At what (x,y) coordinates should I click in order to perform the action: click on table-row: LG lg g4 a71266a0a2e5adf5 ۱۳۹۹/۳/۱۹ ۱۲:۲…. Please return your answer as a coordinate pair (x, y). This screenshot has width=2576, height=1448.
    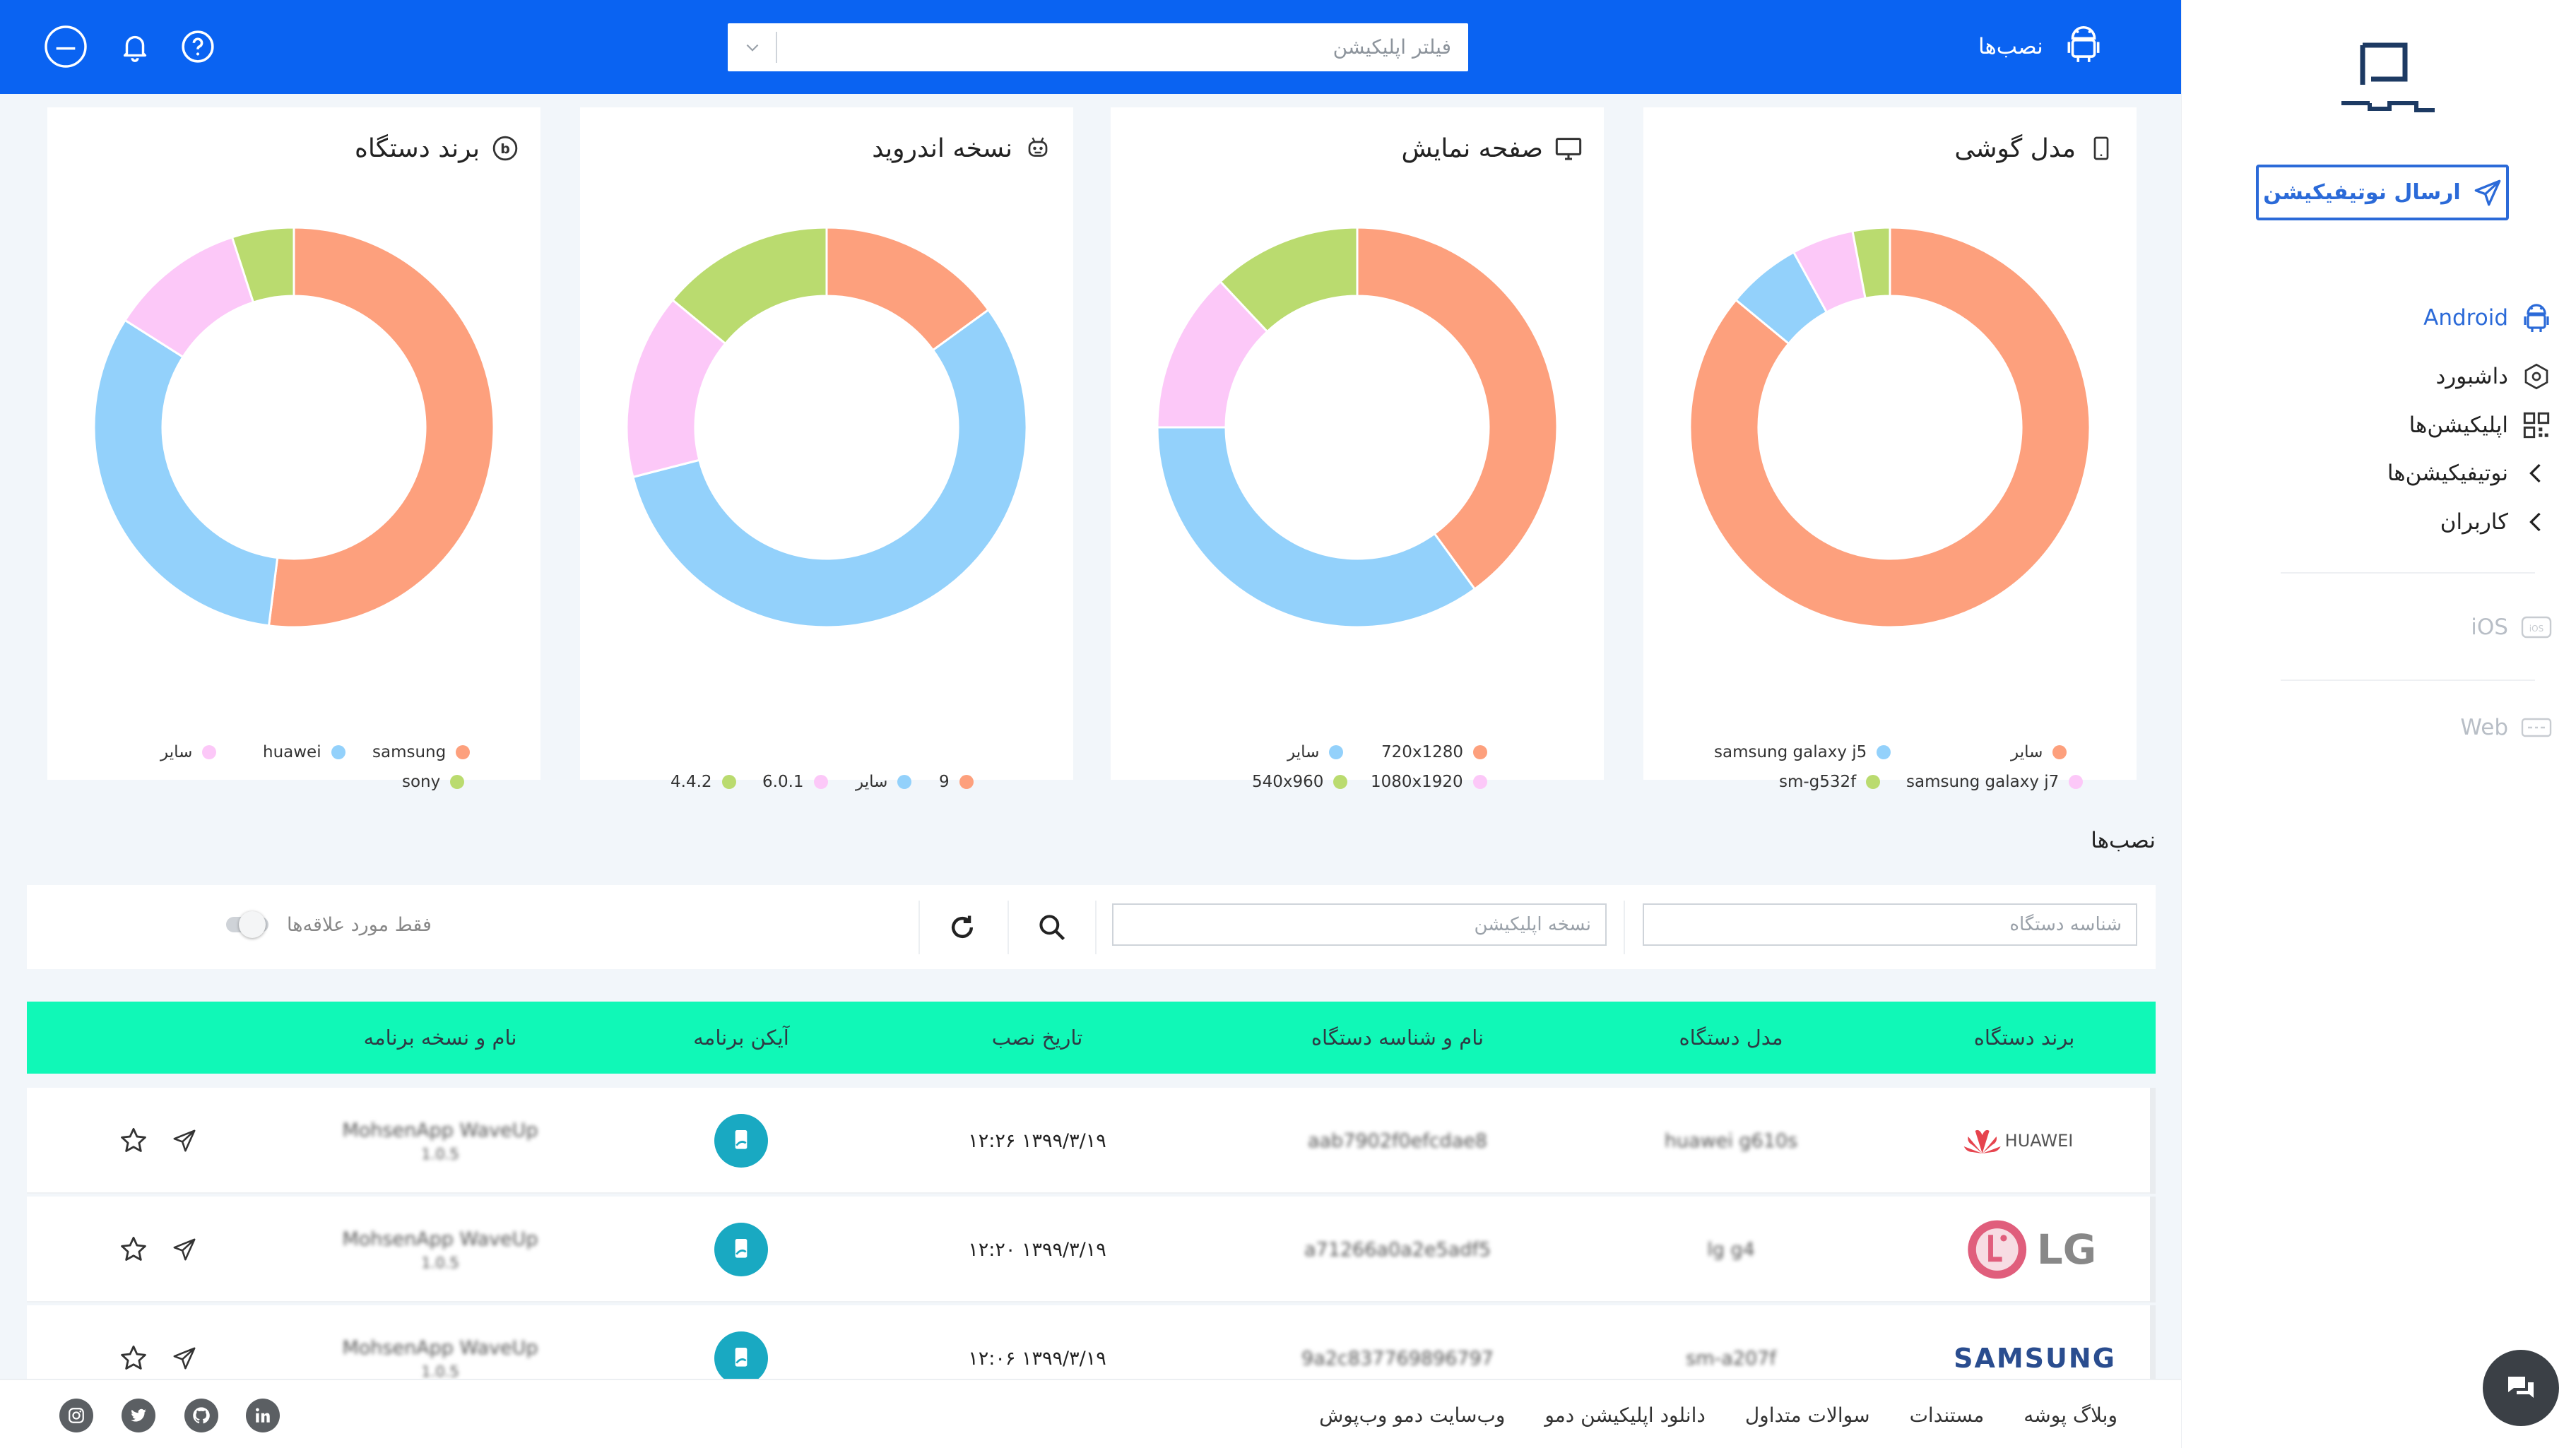
    Looking at the image, I should click on (1091, 1249).